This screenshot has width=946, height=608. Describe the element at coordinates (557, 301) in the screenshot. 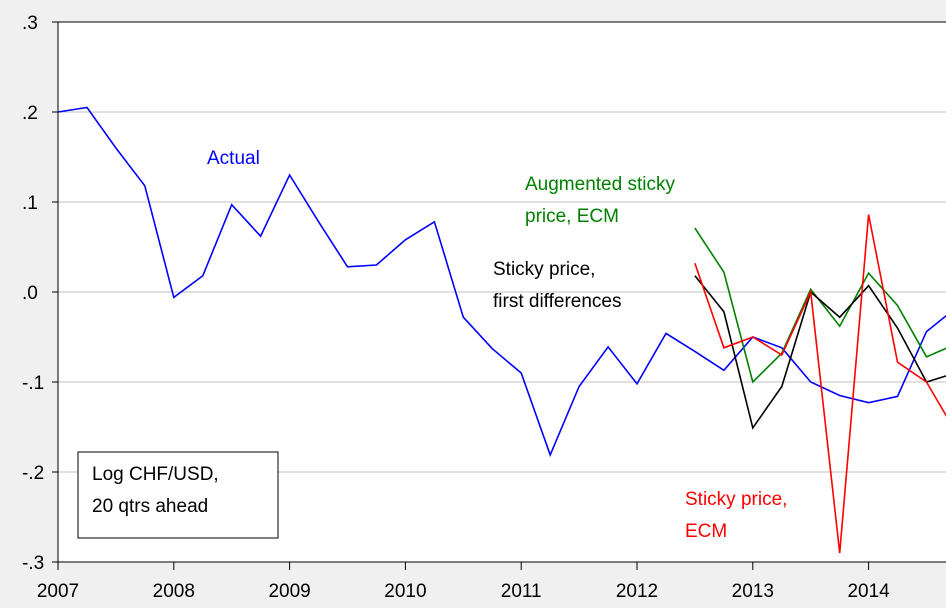

I see `annotation: first differences` at that location.